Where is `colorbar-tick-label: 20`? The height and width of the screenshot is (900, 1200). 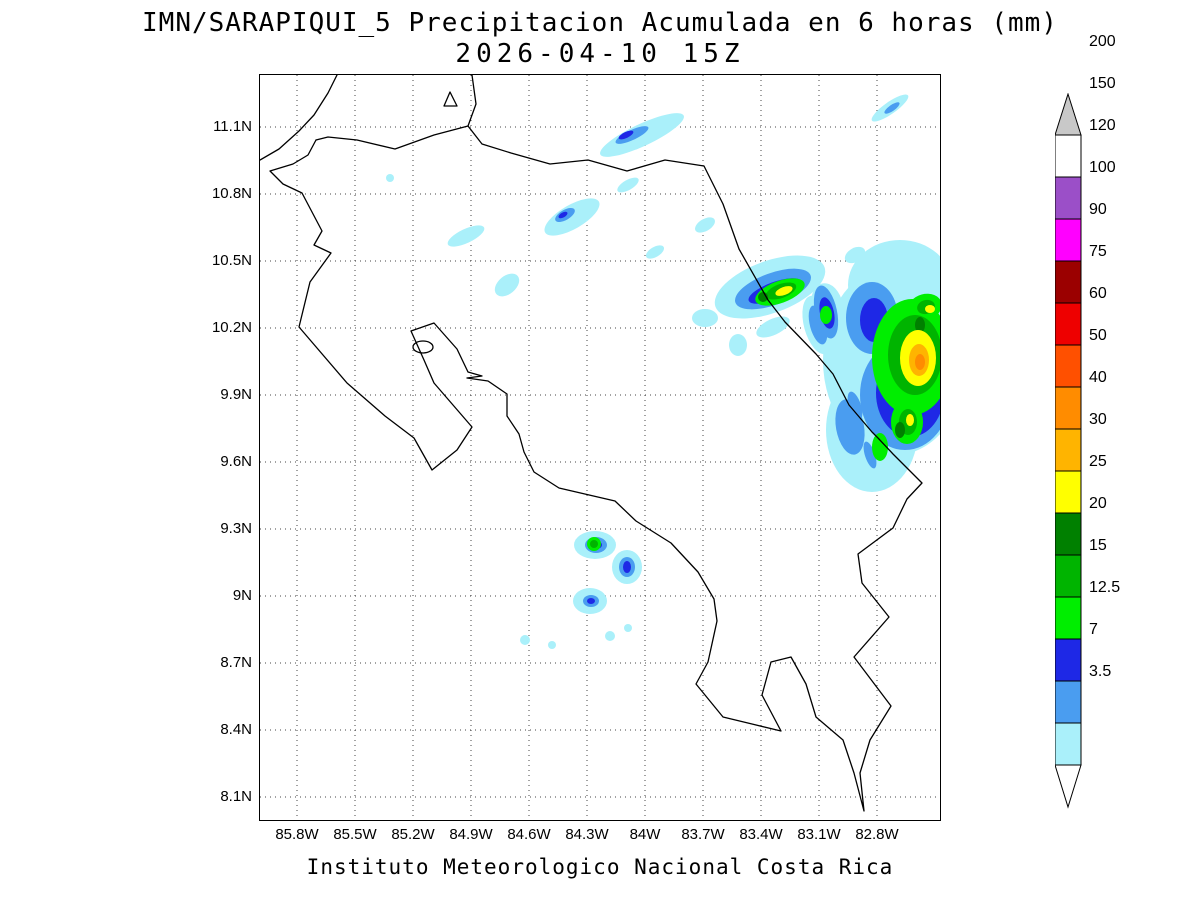
colorbar-tick-label: 20 is located at coordinates (1098, 503).